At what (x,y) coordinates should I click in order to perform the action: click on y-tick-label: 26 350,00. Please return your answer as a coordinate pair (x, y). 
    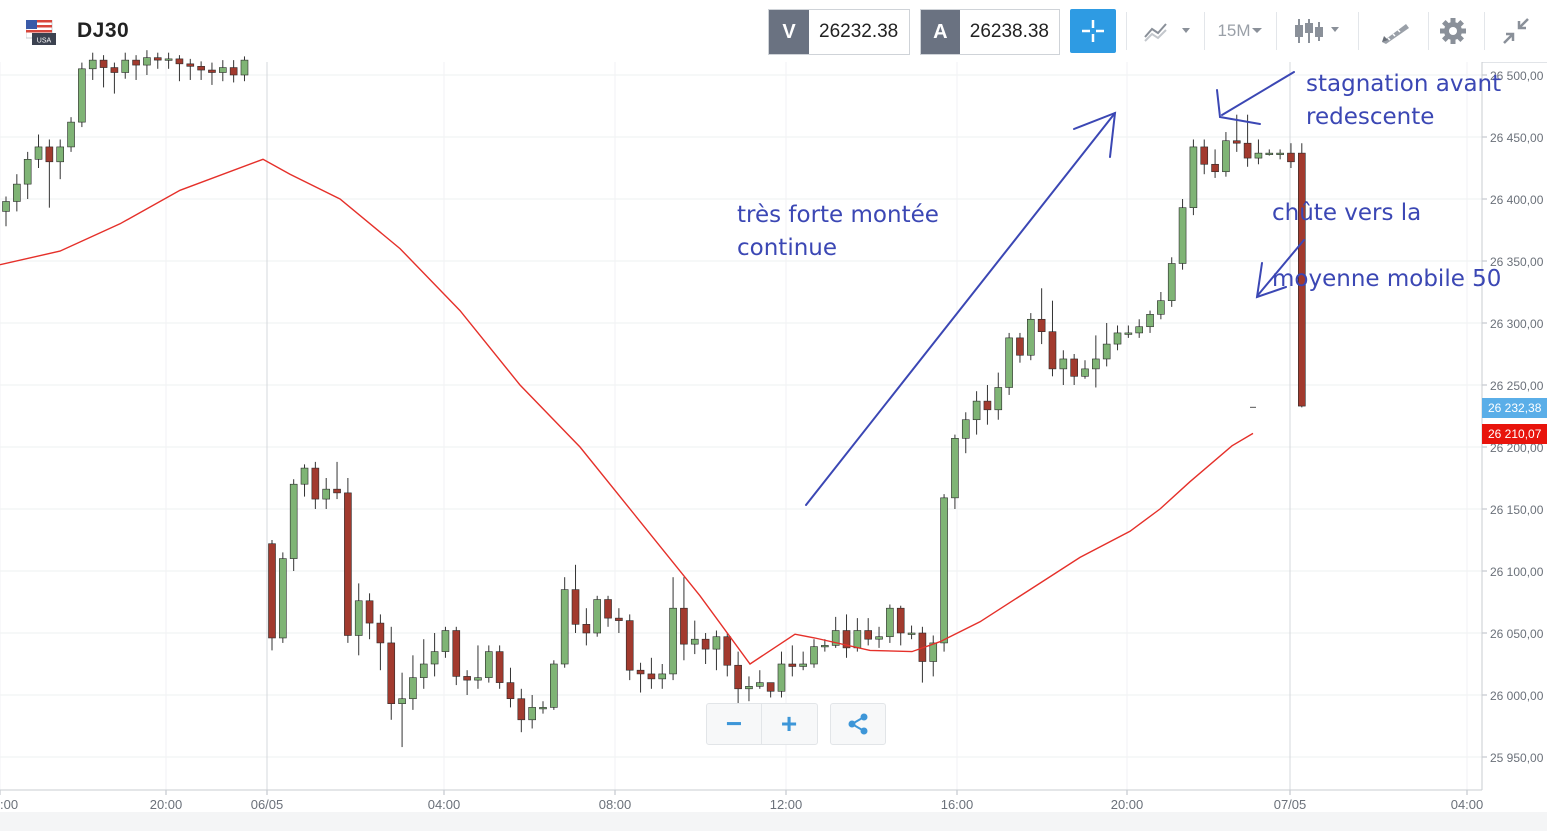
    Looking at the image, I should click on (1517, 262).